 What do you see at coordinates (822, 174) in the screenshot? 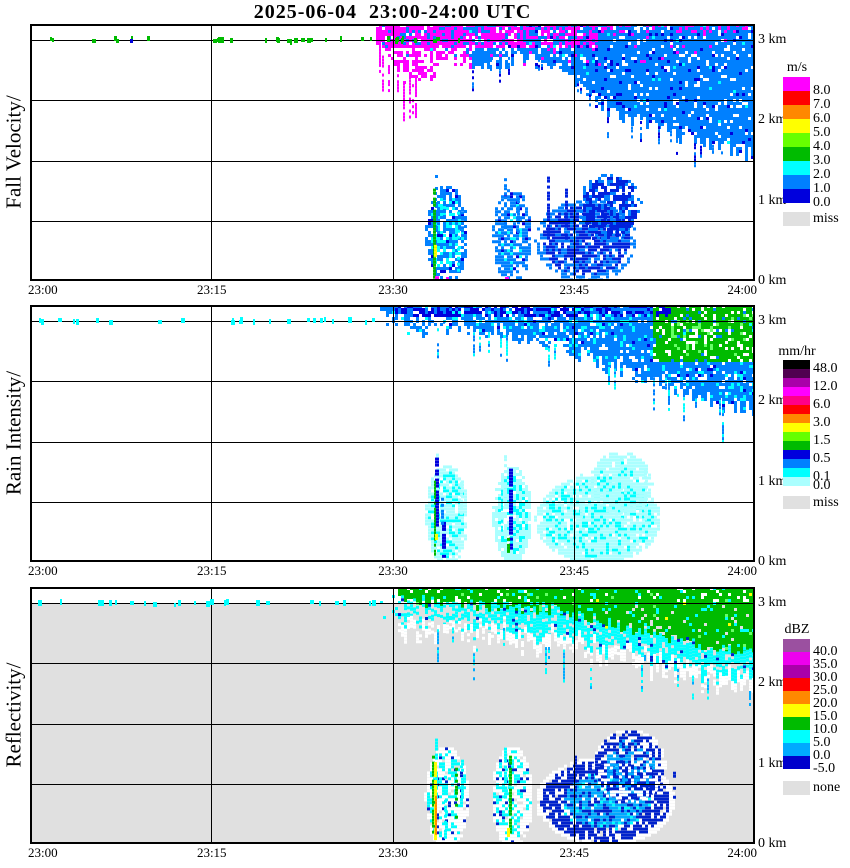
I see `legend-value-label: 2.0` at bounding box center [822, 174].